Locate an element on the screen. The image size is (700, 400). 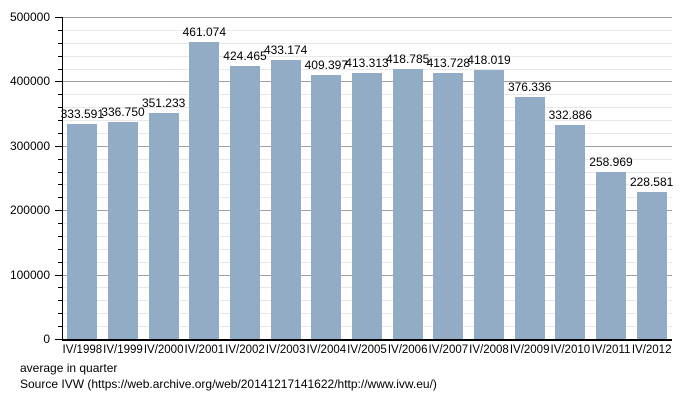
bar-value-label: 433.174 is located at coordinates (285, 50).